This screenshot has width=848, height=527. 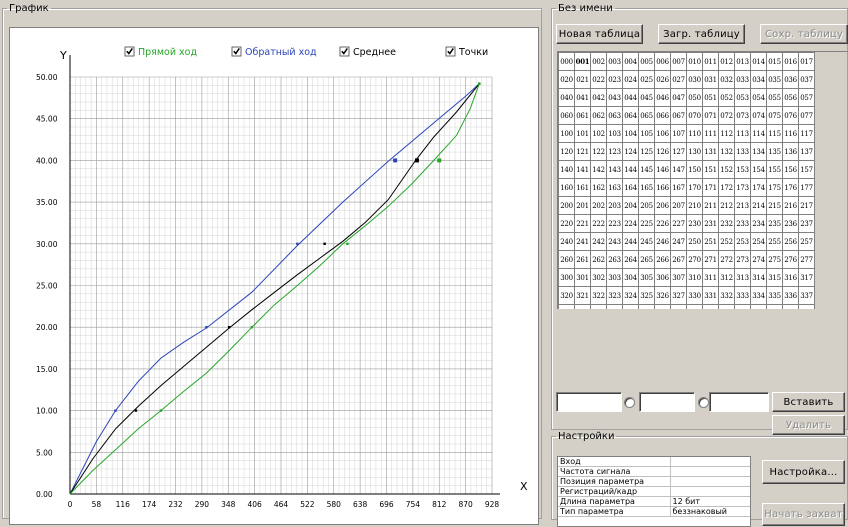 What do you see at coordinates (630, 205) in the screenshot?
I see `code-cell: 204` at bounding box center [630, 205].